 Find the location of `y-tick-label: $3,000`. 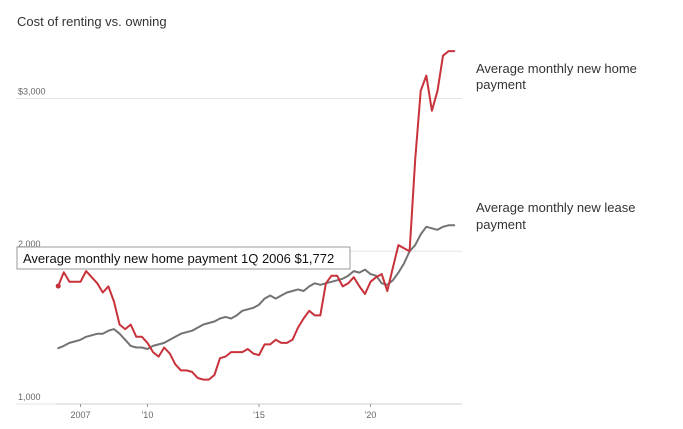

y-tick-label: $3,000 is located at coordinates (32, 91).